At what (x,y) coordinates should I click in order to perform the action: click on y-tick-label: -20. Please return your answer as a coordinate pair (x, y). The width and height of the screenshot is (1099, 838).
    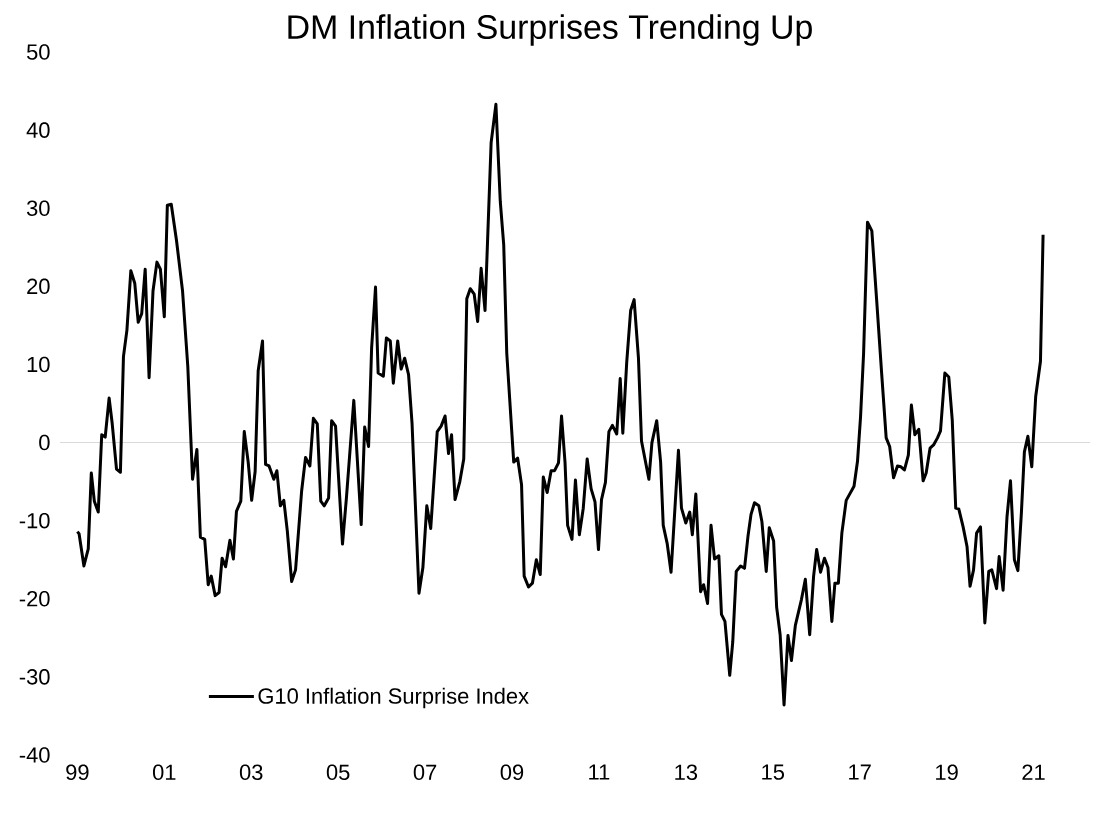
    Looking at the image, I should click on (34, 599).